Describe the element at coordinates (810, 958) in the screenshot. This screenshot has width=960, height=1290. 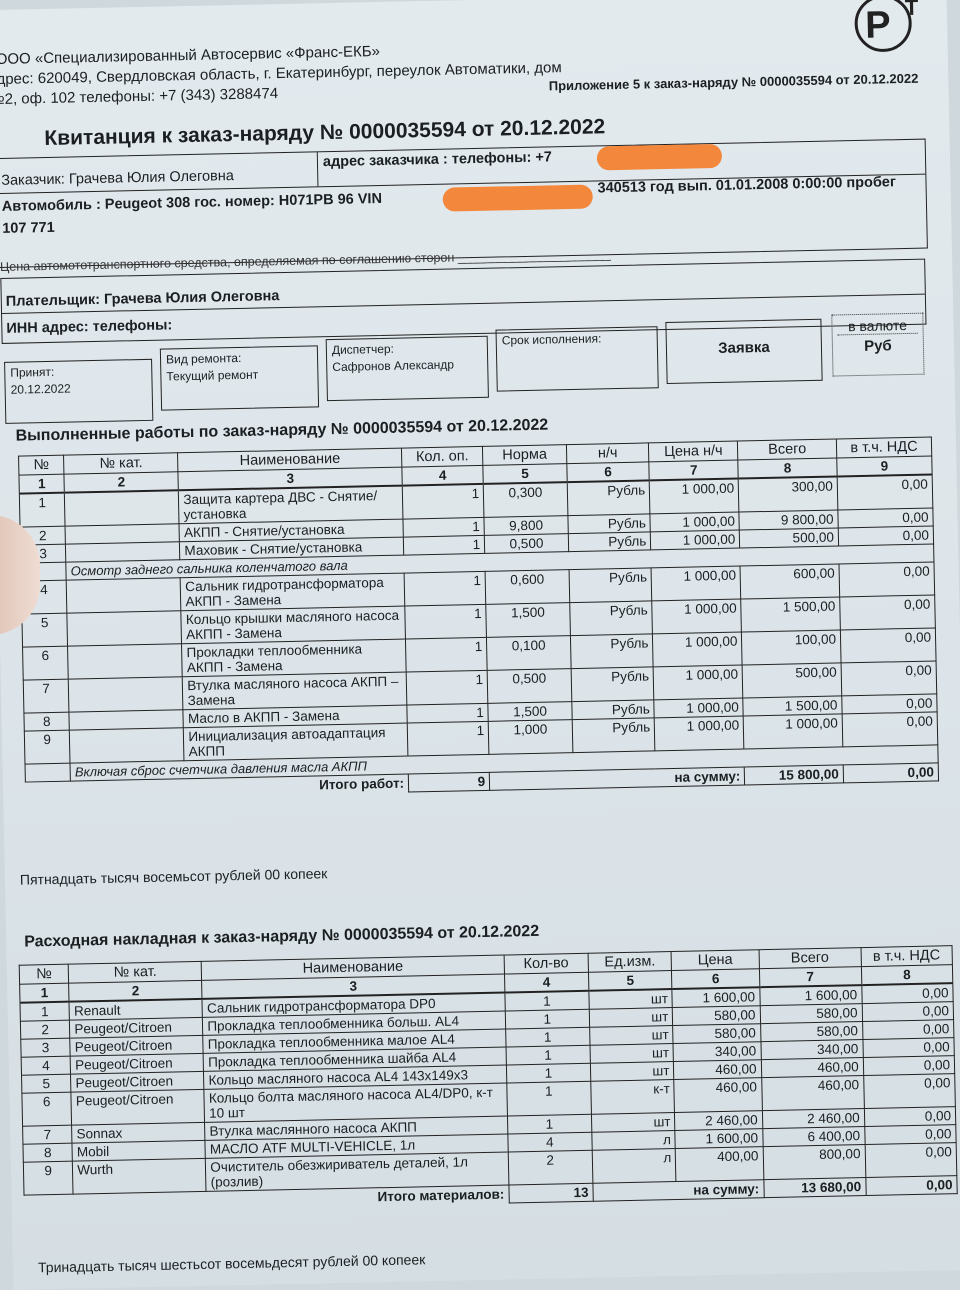
I see `header-col-total: Всего` at that location.